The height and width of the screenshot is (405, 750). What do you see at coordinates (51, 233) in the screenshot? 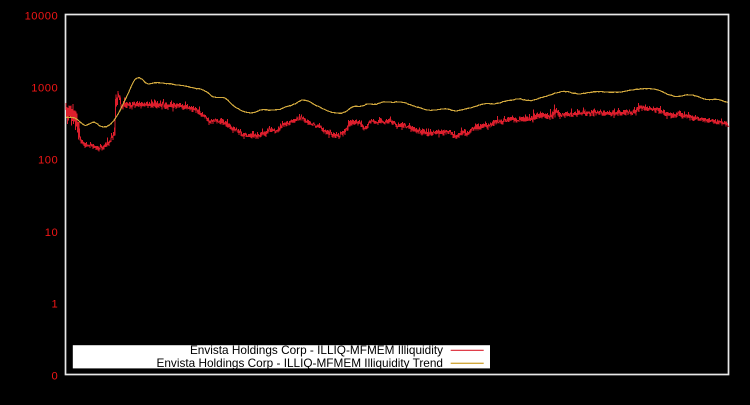
I see `svg-text: 10` at bounding box center [51, 233].